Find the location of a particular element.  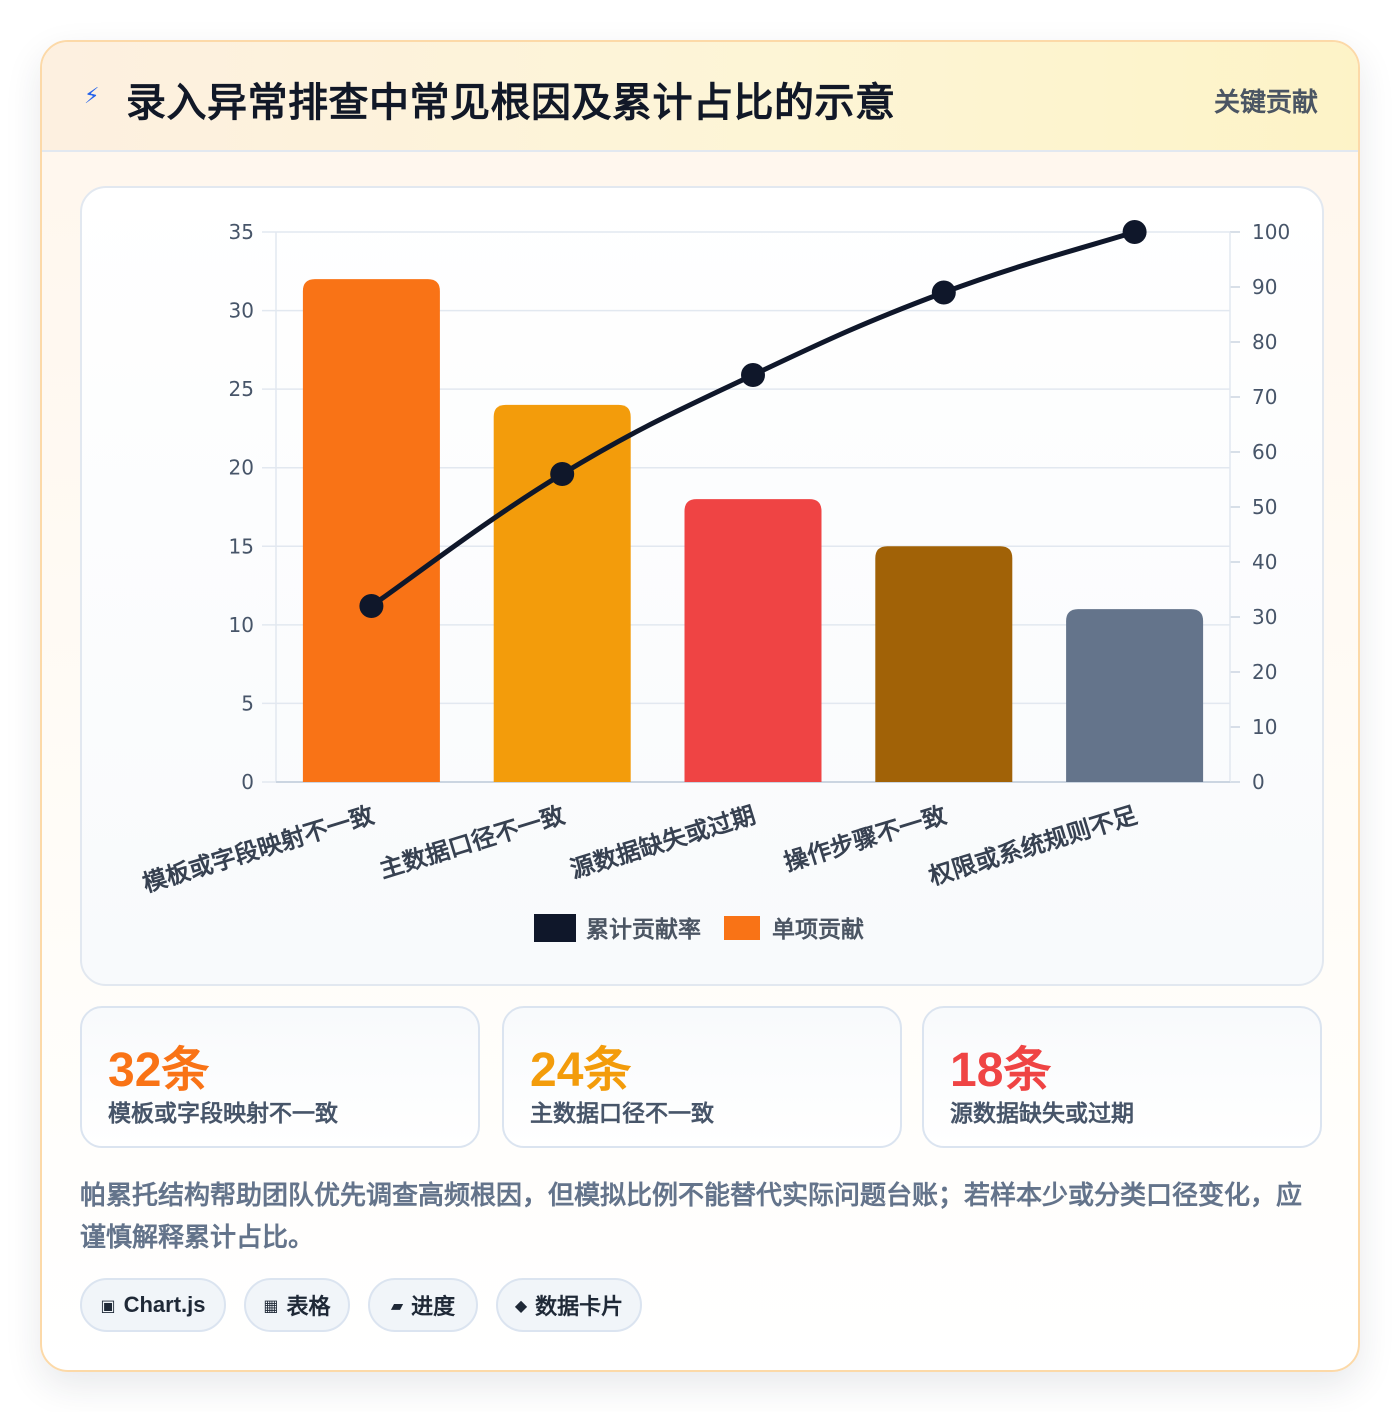

y-right-tick-label: 100 is located at coordinates (1271, 232).